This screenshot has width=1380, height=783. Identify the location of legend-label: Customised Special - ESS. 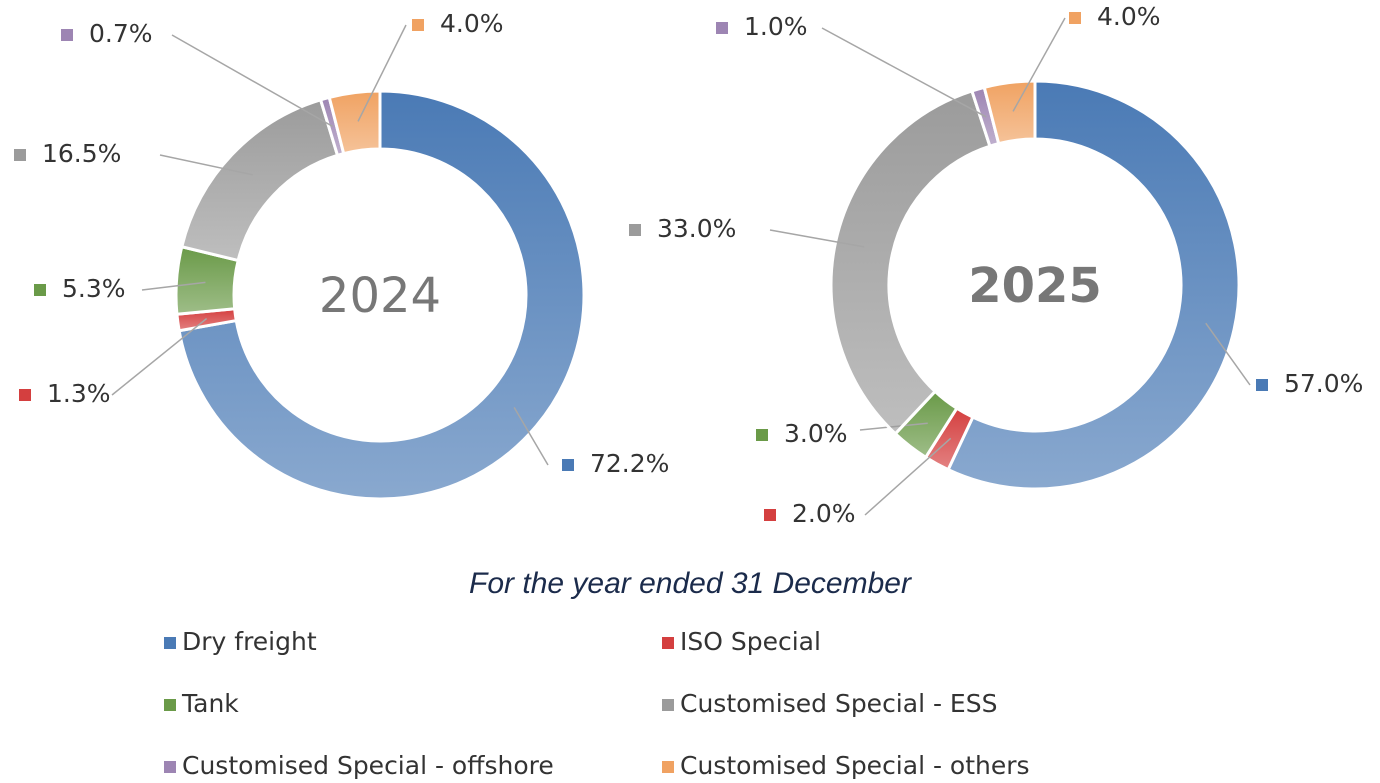
(838, 703).